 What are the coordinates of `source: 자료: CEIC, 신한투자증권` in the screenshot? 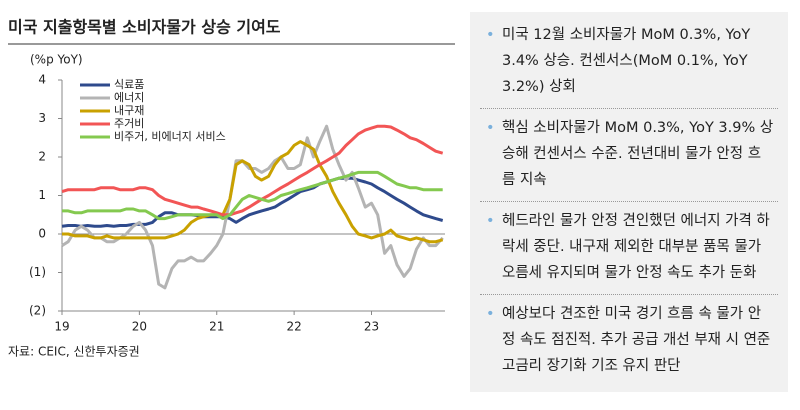 It's located at (74, 352).